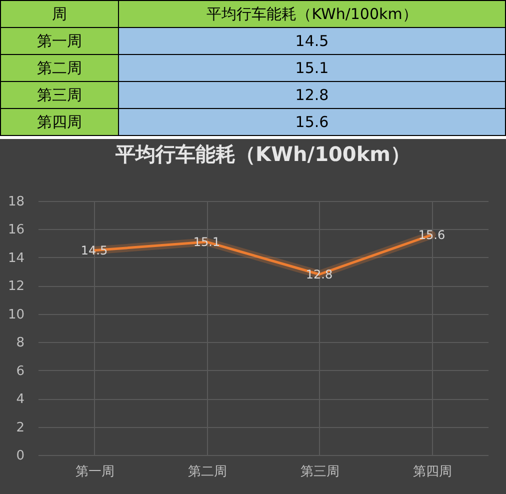 Image resolution: width=506 pixels, height=494 pixels. Describe the element at coordinates (59, 95) in the screenshot. I see `category-label: 第三周` at that location.